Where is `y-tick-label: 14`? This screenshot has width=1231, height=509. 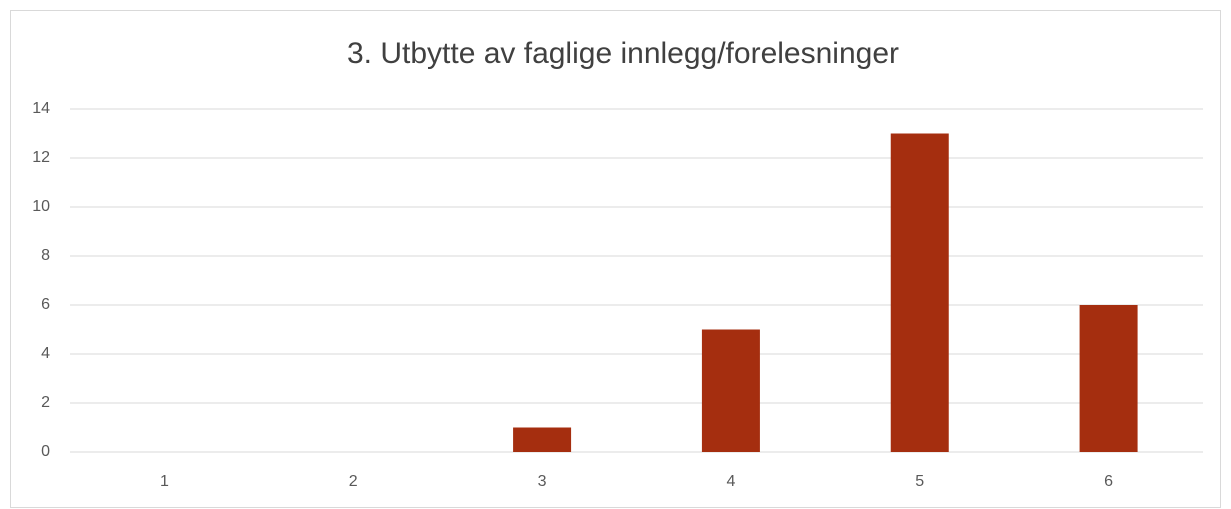 y-tick-label: 14 is located at coordinates (41, 108).